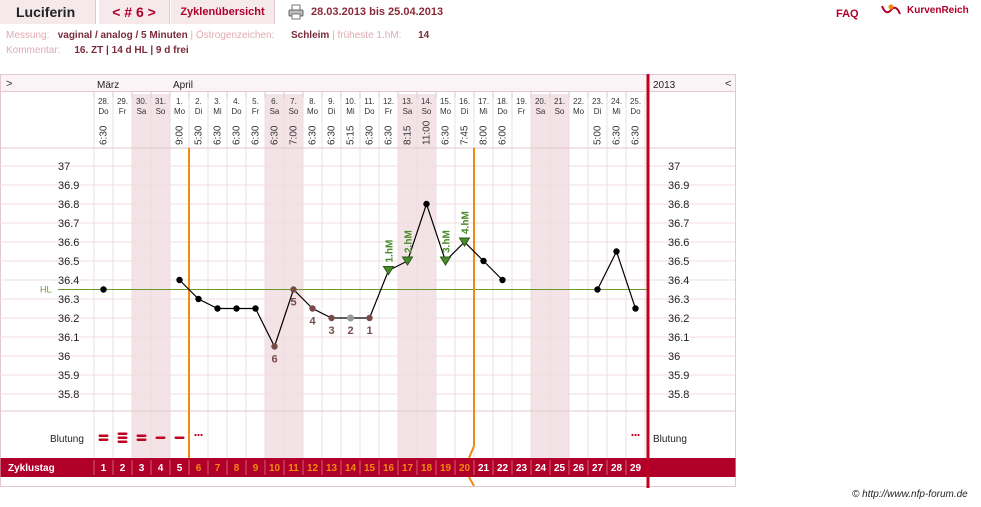  What do you see at coordinates (223, 12) in the screenshot?
I see `cycle-overview-link: Zyklenübersicht` at bounding box center [223, 12].